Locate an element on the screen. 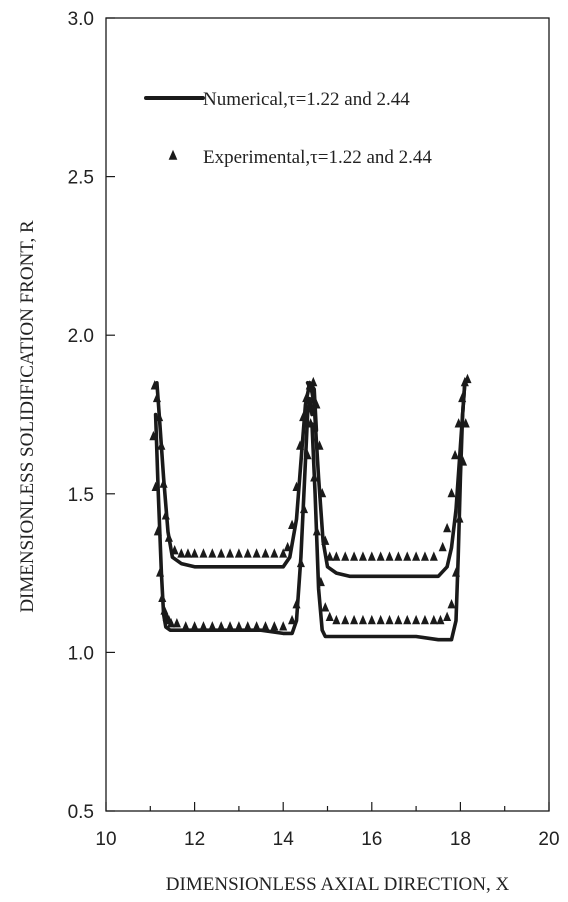  y-axis-title: DIMENSIONLESS SOLIDIFICATION FRONT, R is located at coordinates (27, 416).